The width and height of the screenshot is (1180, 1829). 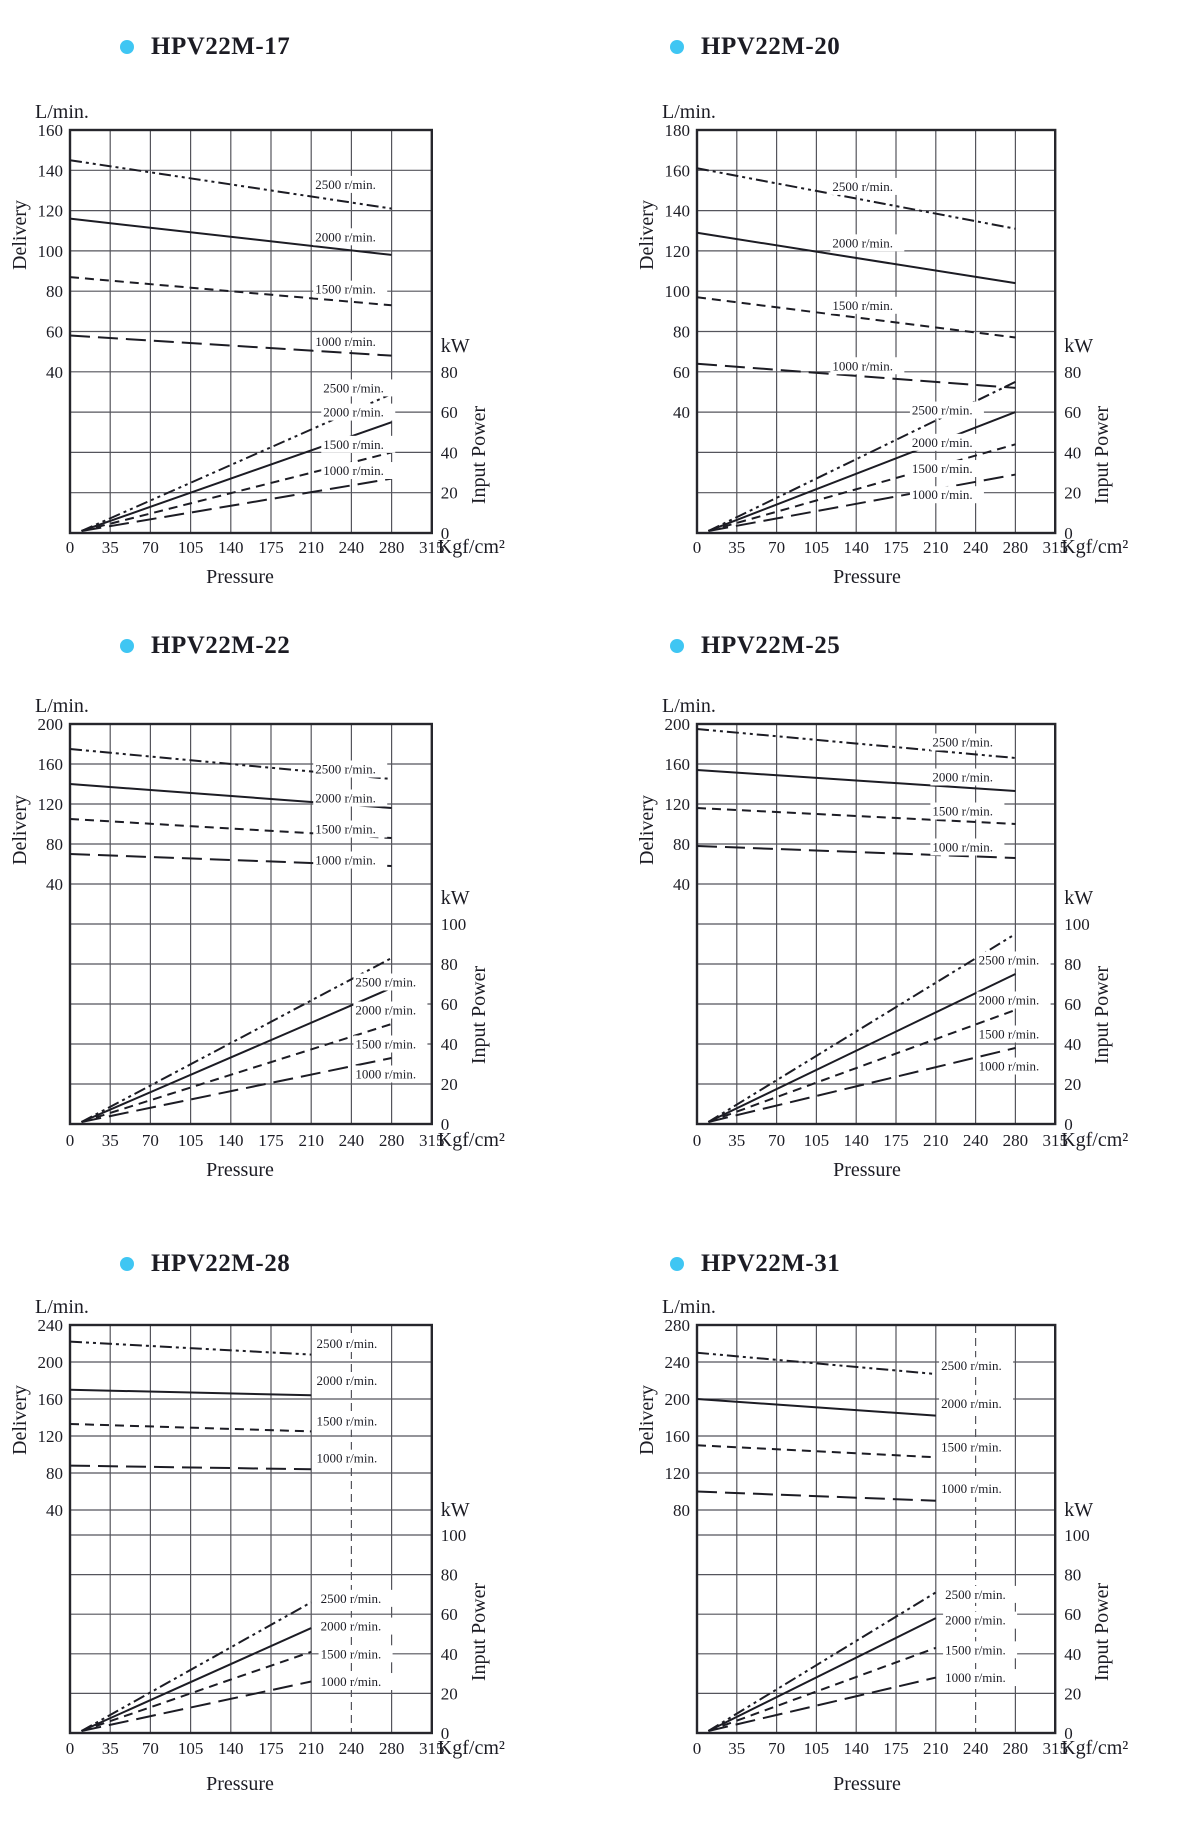 I want to click on series-label: 2000 r/min., so click(x=962, y=777).